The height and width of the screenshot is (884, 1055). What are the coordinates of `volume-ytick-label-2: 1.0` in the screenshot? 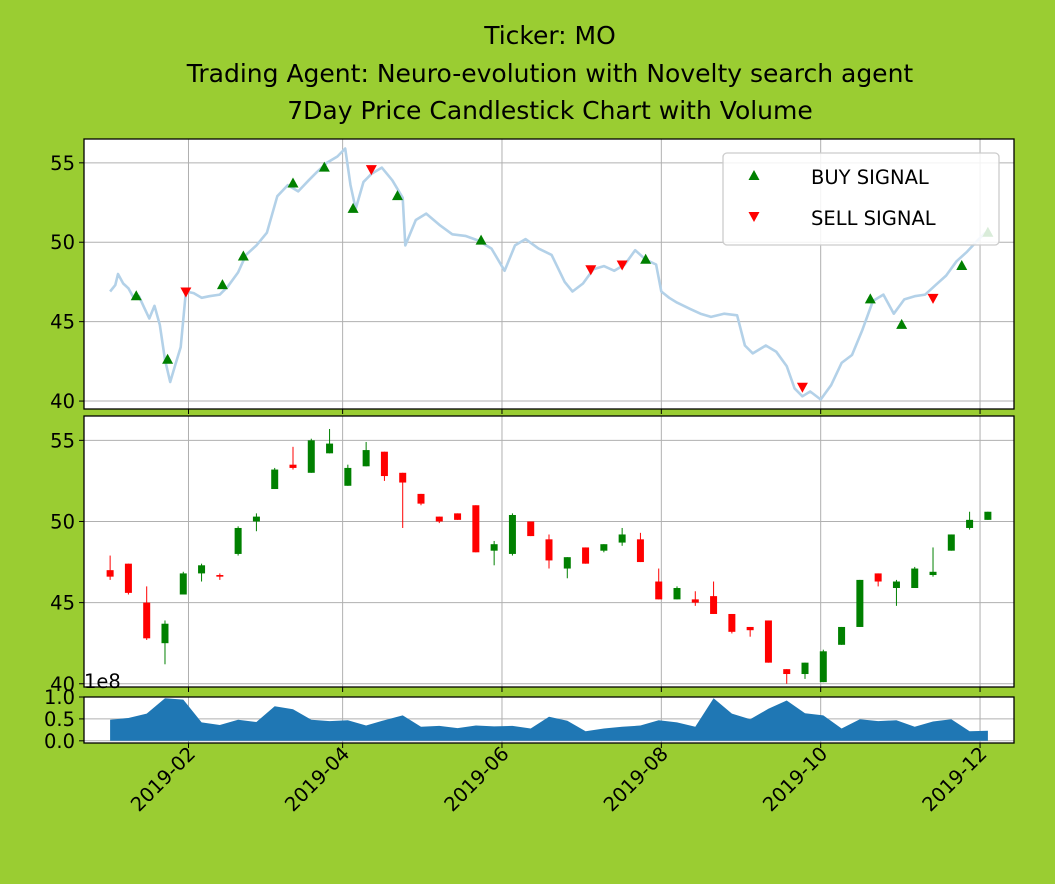 It's located at (59, 697).